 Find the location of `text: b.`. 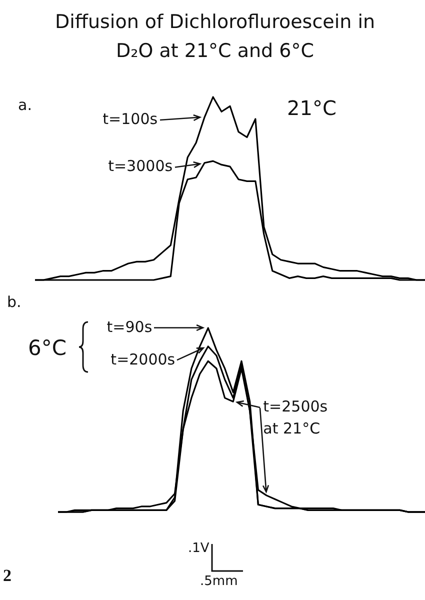

text: b. is located at coordinates (14, 302).